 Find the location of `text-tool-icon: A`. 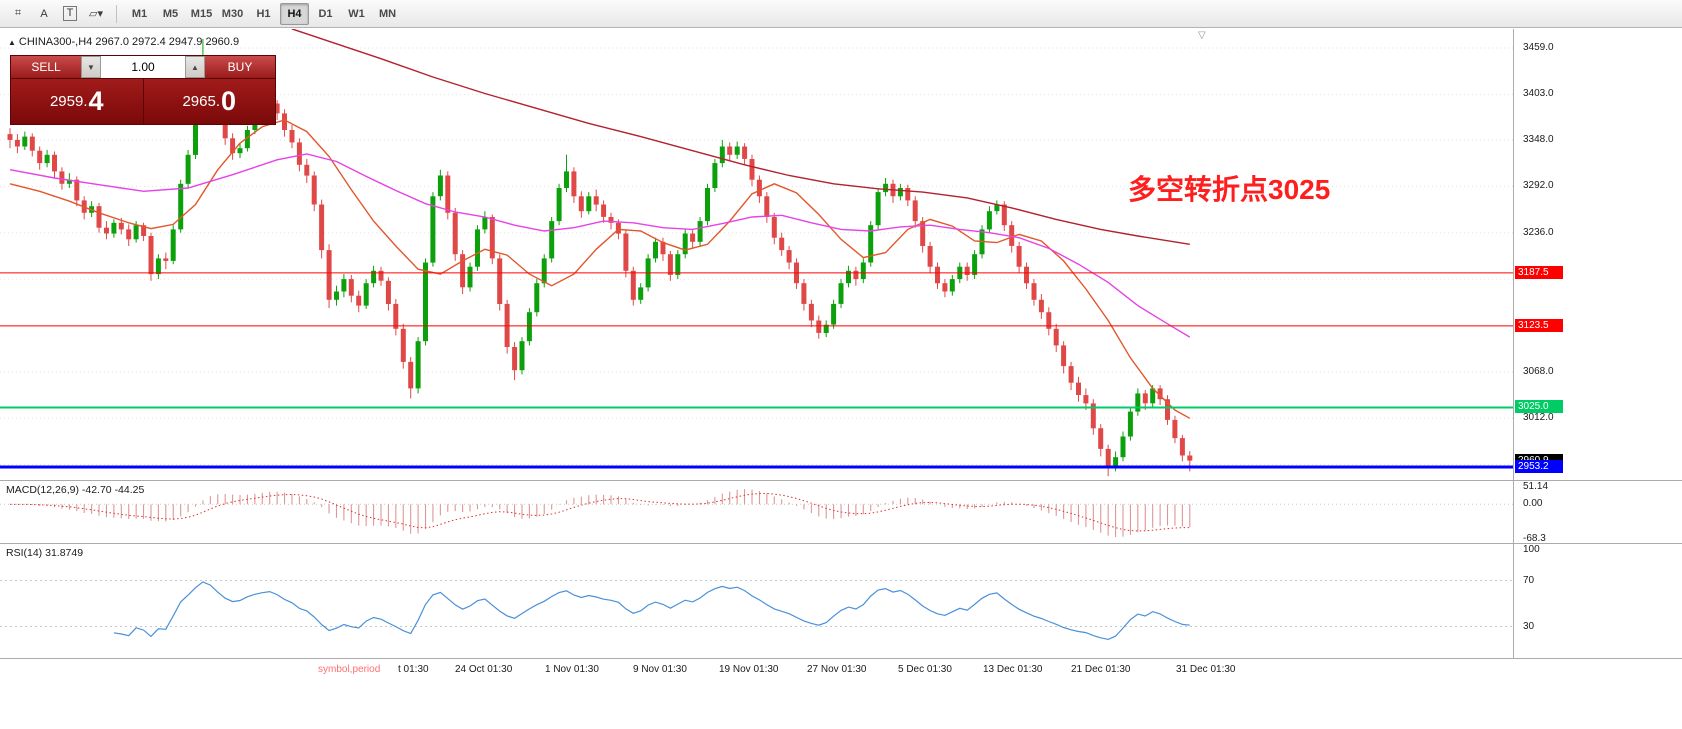

text-tool-icon: A is located at coordinates (44, 13).